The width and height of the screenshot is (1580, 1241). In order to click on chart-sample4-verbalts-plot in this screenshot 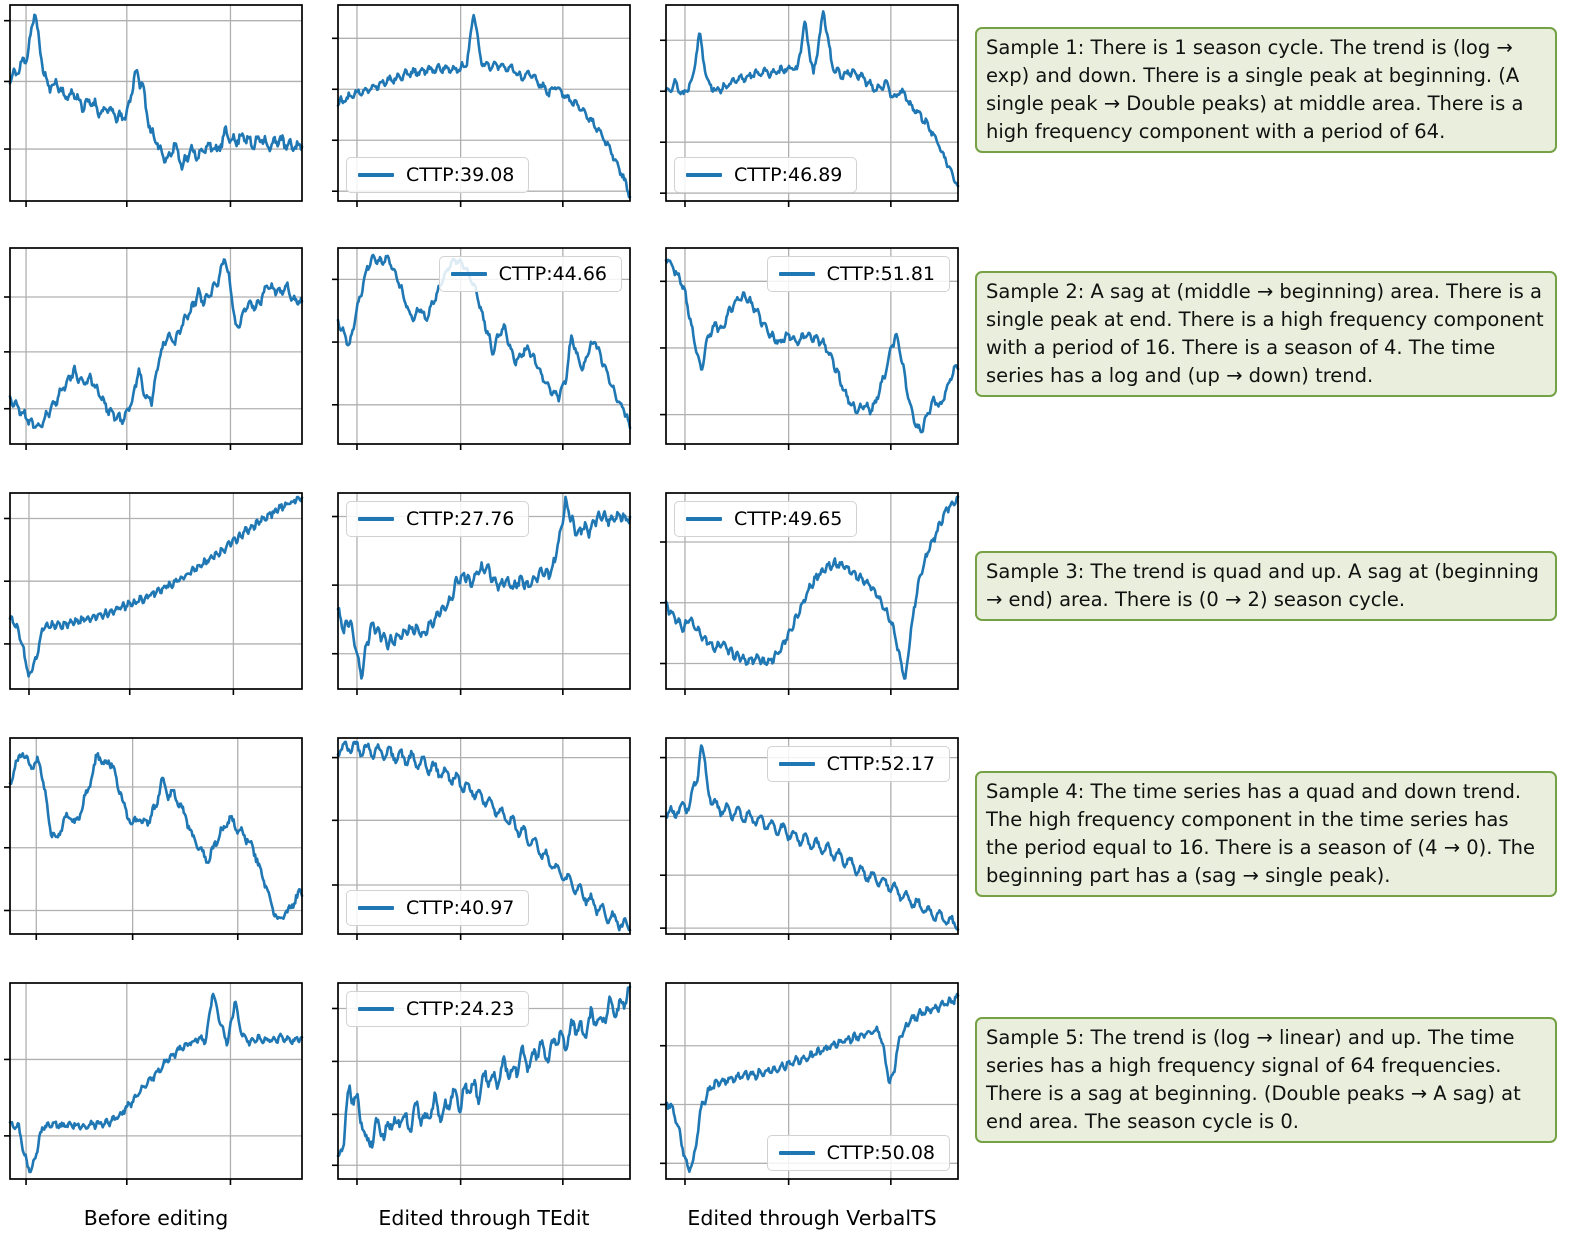, I will do `click(810, 838)`.